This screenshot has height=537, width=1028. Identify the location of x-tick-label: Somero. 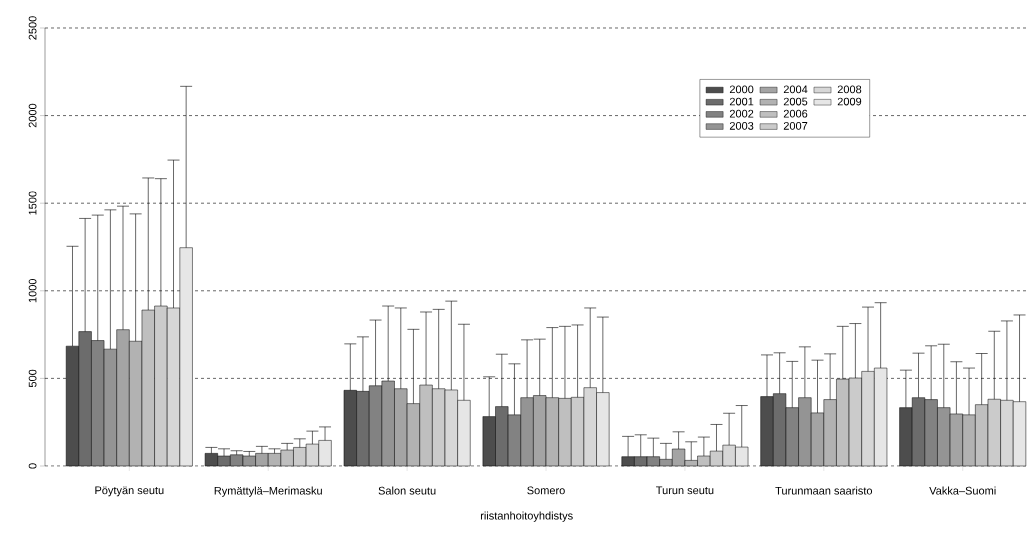
(546, 490).